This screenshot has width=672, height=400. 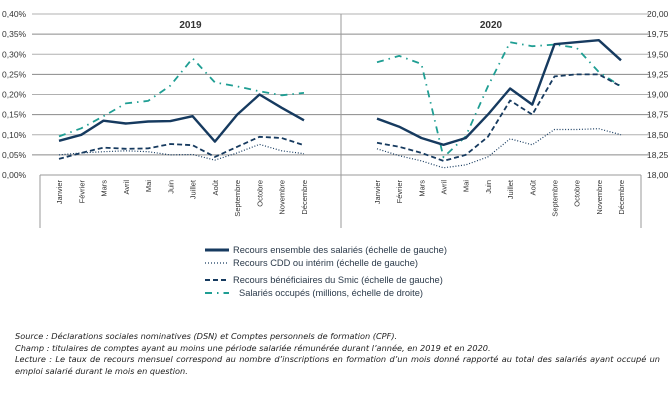 I want to click on series-line-dashed-2019, so click(x=181, y=147).